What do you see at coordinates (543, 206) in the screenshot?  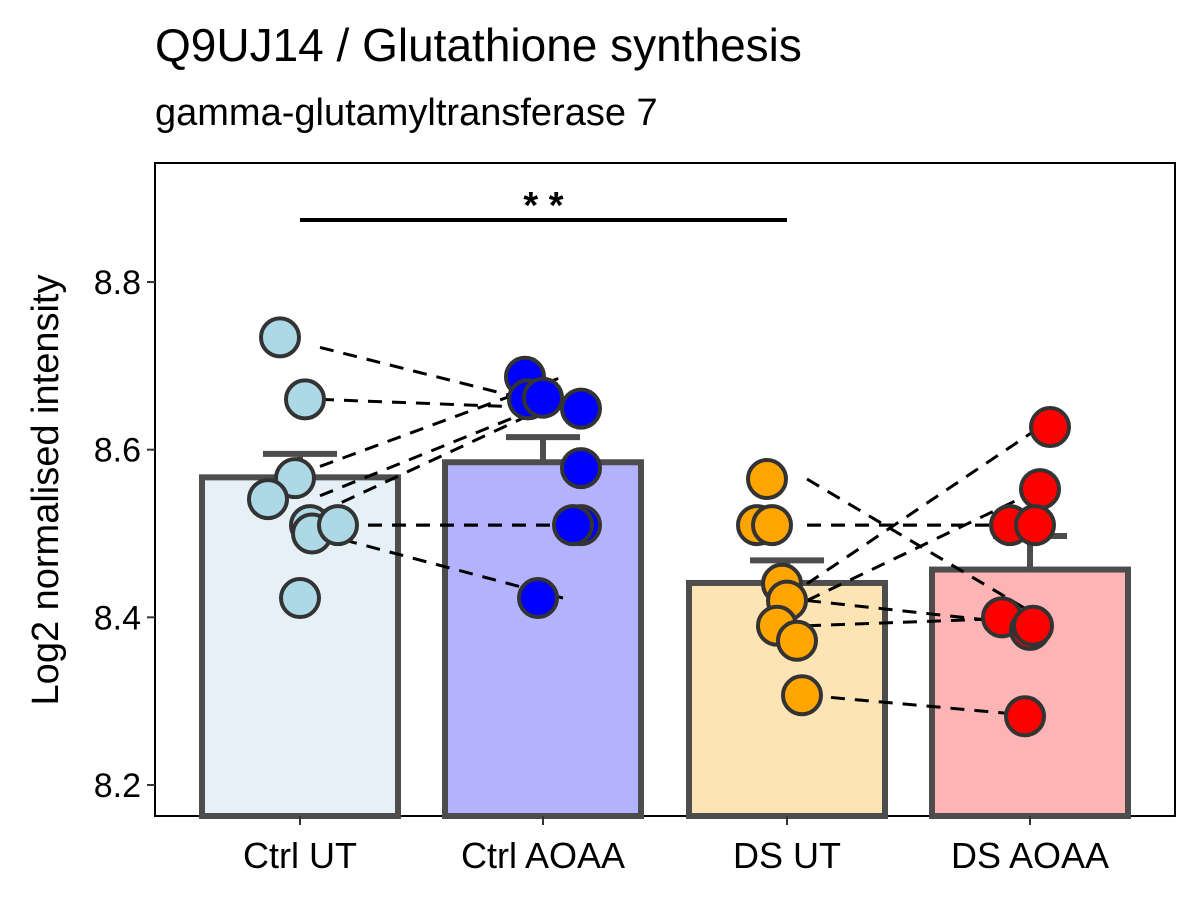 I see `significance-label: * *` at bounding box center [543, 206].